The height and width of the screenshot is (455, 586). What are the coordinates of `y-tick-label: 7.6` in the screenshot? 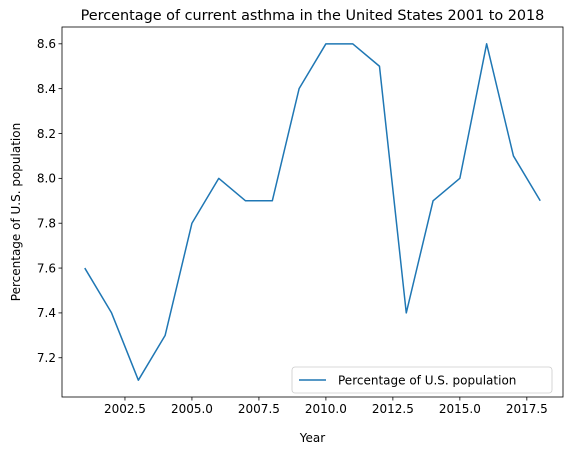 It's located at (46, 268).